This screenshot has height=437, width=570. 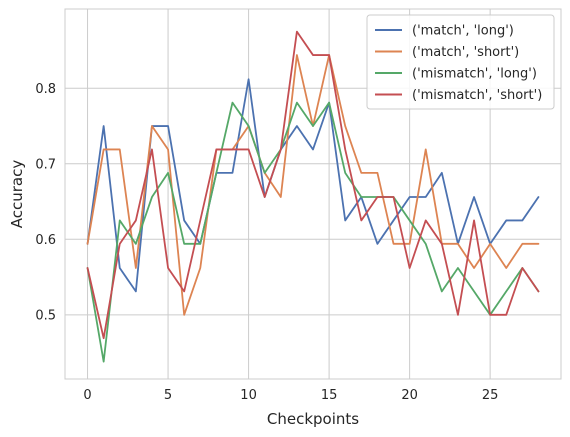 What do you see at coordinates (17, 194) in the screenshot?
I see `y-axis-label: Accuracy` at bounding box center [17, 194].